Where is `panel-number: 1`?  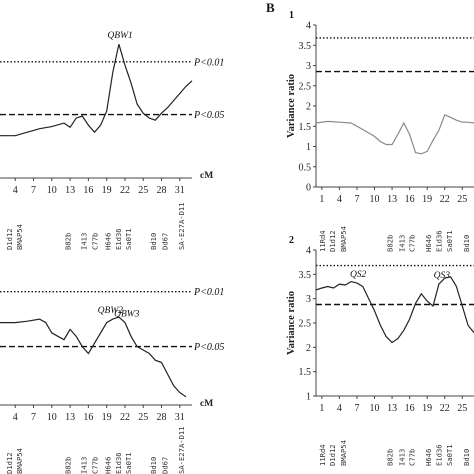 panel-number: 1 is located at coordinates (291, 15).